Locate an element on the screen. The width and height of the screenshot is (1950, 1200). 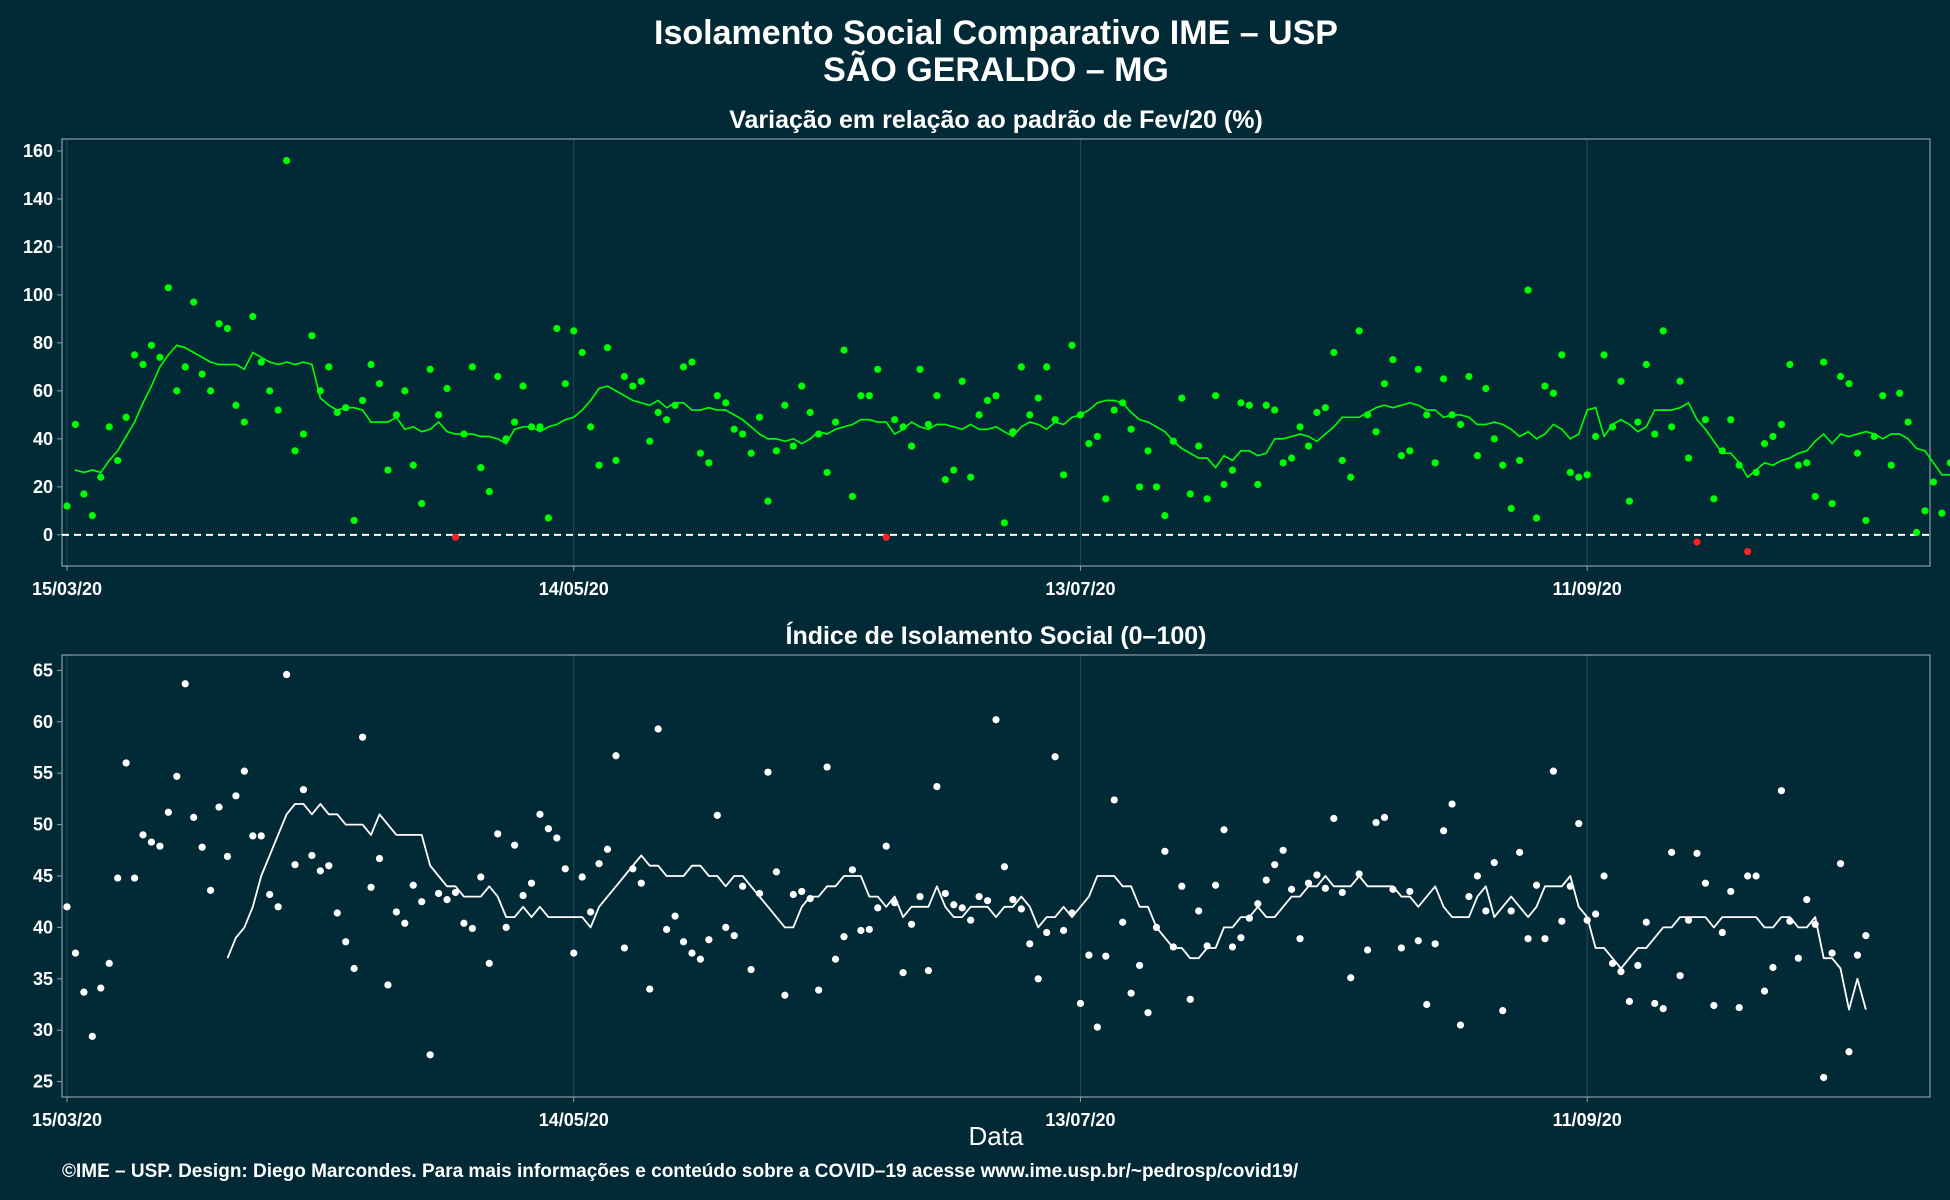
chart-title-line2: SÃO GERALDO – MG is located at coordinates (996, 70).